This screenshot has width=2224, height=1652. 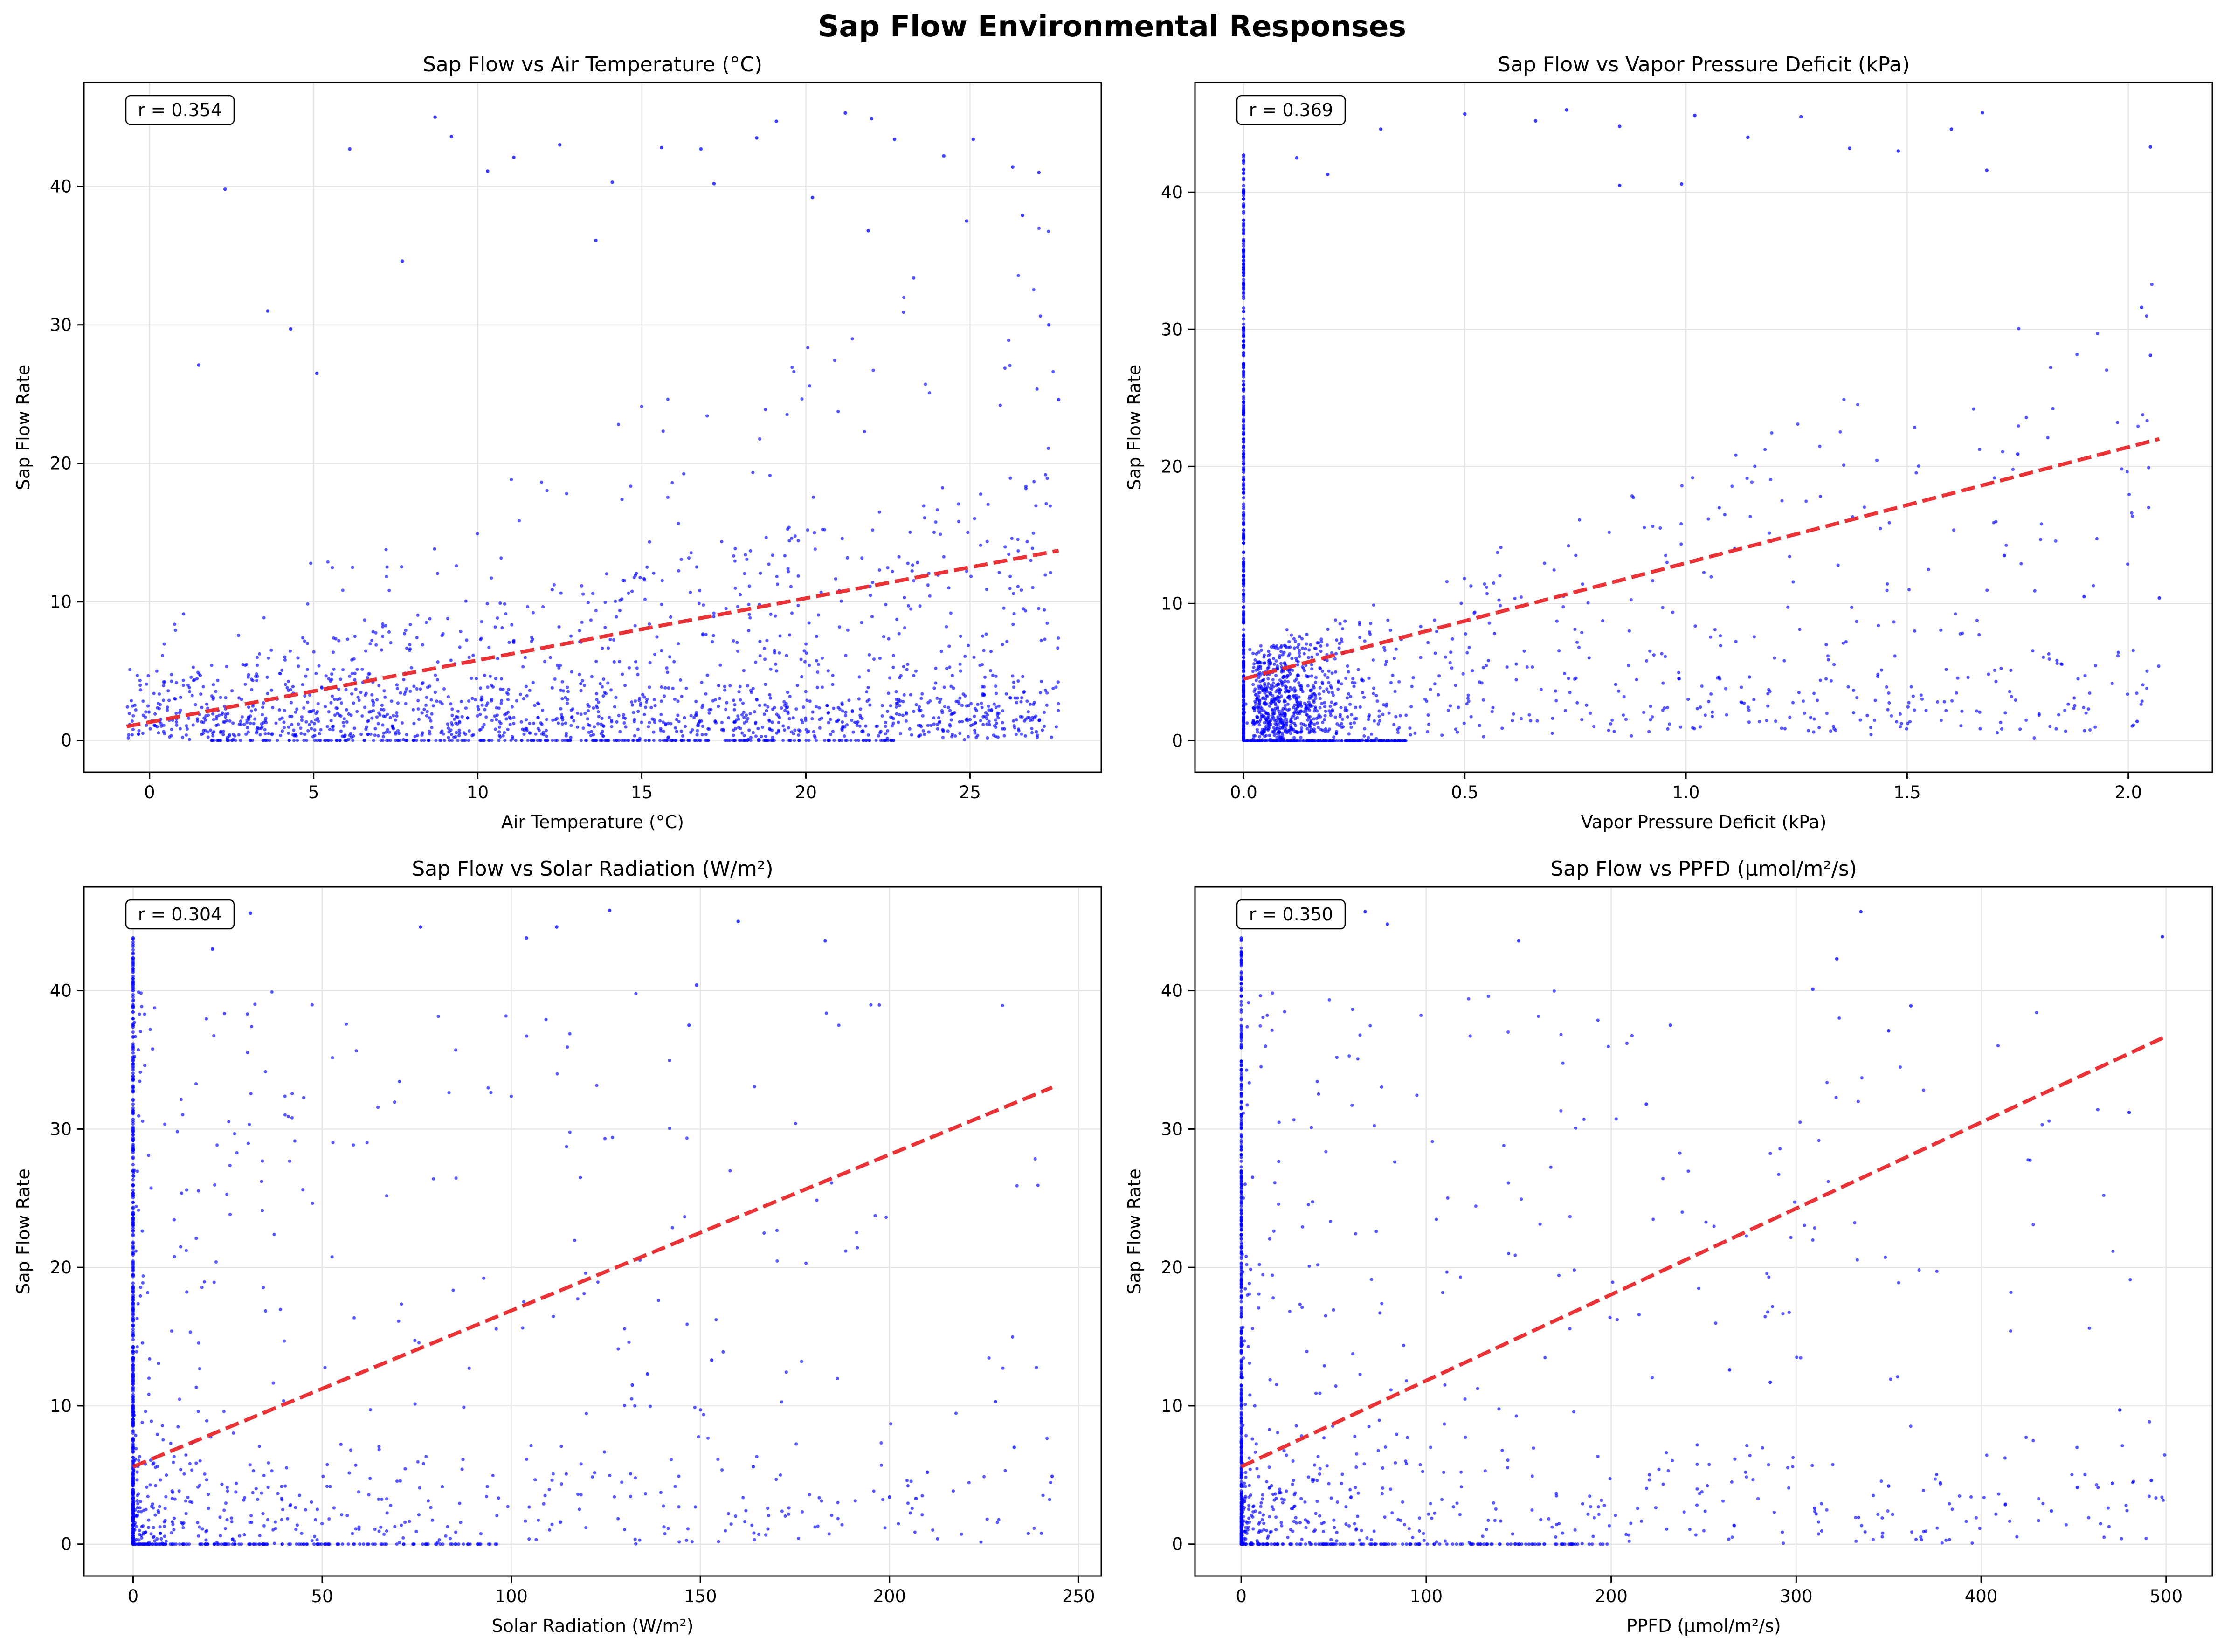 What do you see at coordinates (592, 64) in the screenshot?
I see `panel-title: Sap Flow vs Air Temperature (°C)` at bounding box center [592, 64].